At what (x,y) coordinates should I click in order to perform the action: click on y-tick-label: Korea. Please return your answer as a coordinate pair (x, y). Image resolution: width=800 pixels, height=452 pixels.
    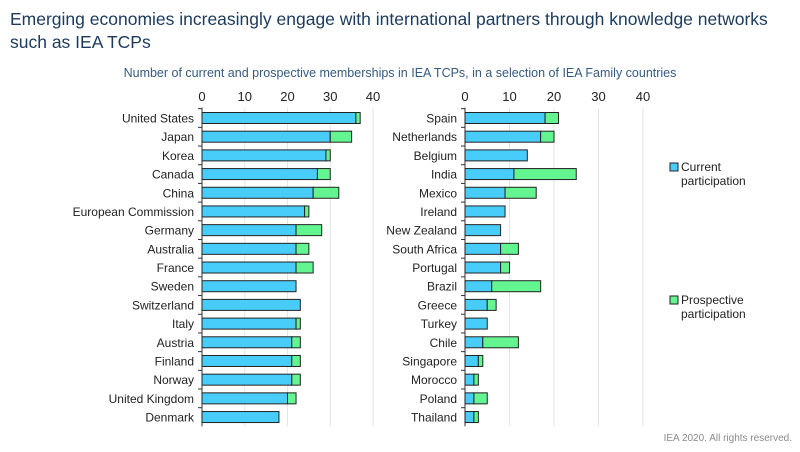
    Looking at the image, I should click on (178, 156).